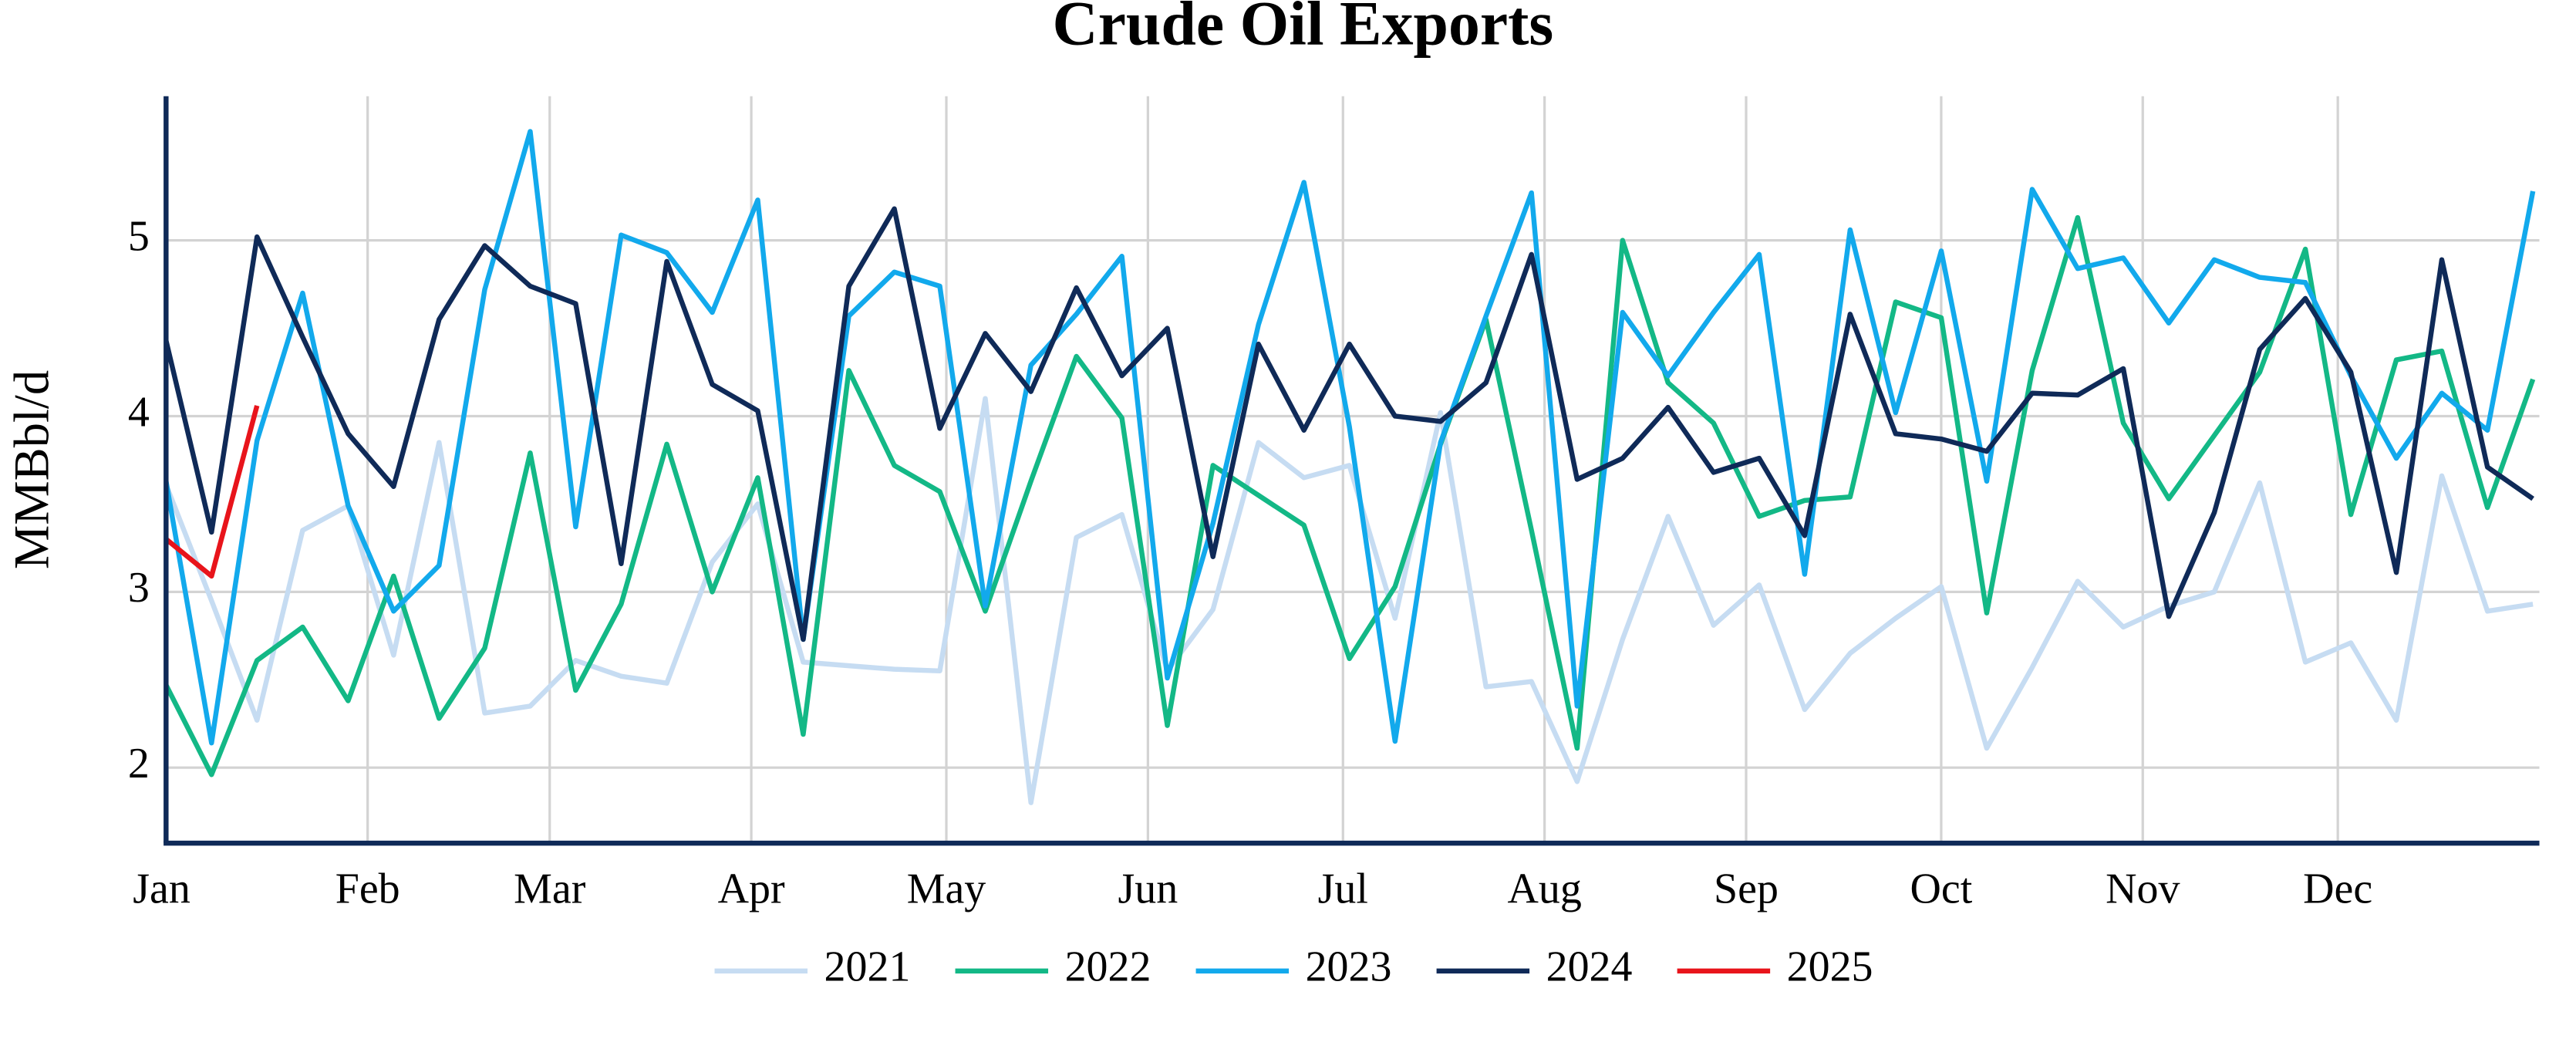 The width and height of the screenshot is (2576, 1049). What do you see at coordinates (1830, 967) in the screenshot?
I see `legend-label: 2025` at bounding box center [1830, 967].